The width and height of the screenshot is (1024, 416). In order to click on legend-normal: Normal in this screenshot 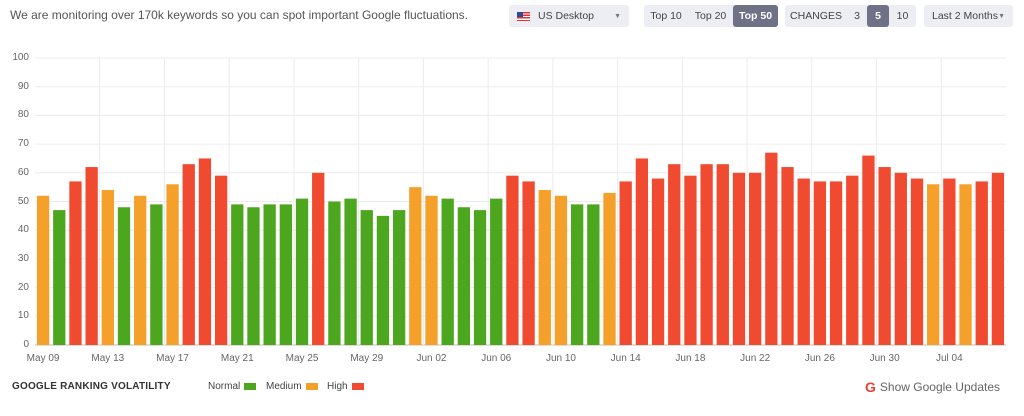, I will do `click(232, 386)`.